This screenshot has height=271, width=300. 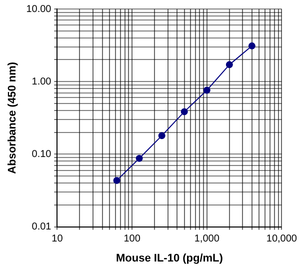 I want to click on x-axis-title: Mouse IL-10 (pg/mL), so click(x=170, y=258).